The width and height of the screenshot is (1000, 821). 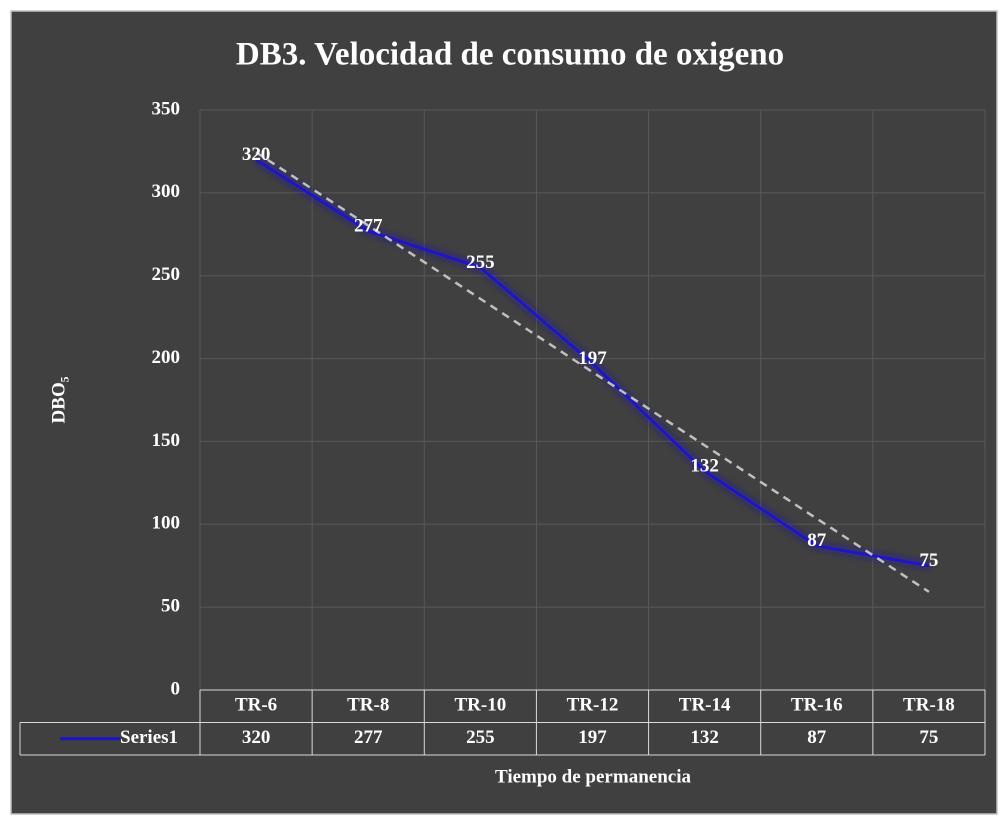 I want to click on x-tick-label: TR-12, so click(x=593, y=705).